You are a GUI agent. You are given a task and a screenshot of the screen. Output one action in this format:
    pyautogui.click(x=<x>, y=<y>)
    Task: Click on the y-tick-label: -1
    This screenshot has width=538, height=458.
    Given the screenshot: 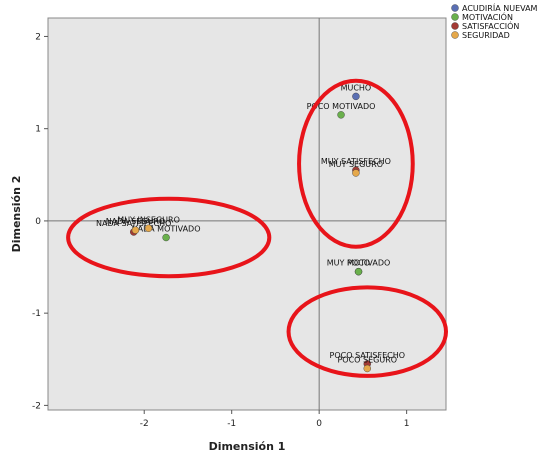 What is the action you would take?
    pyautogui.click(x=36, y=314)
    